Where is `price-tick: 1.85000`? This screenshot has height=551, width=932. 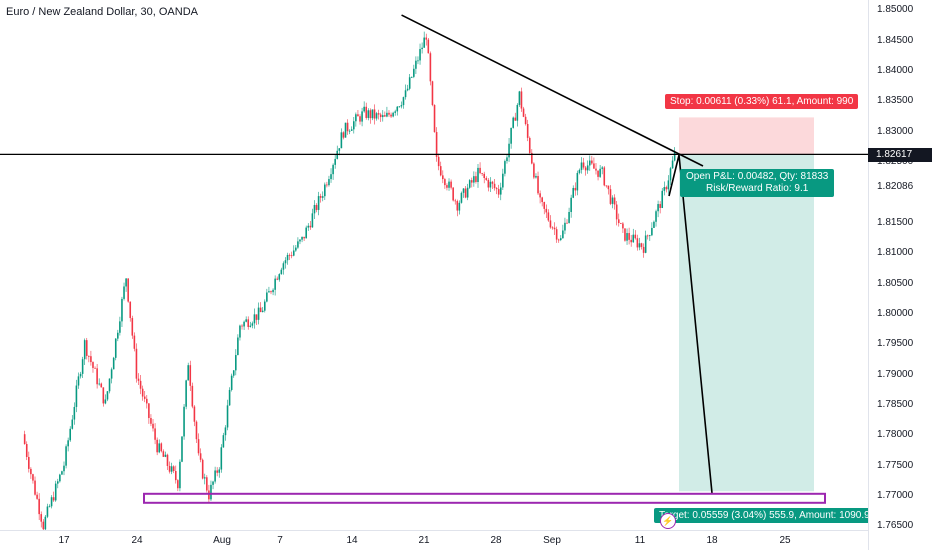 price-tick: 1.85000 is located at coordinates (895, 9).